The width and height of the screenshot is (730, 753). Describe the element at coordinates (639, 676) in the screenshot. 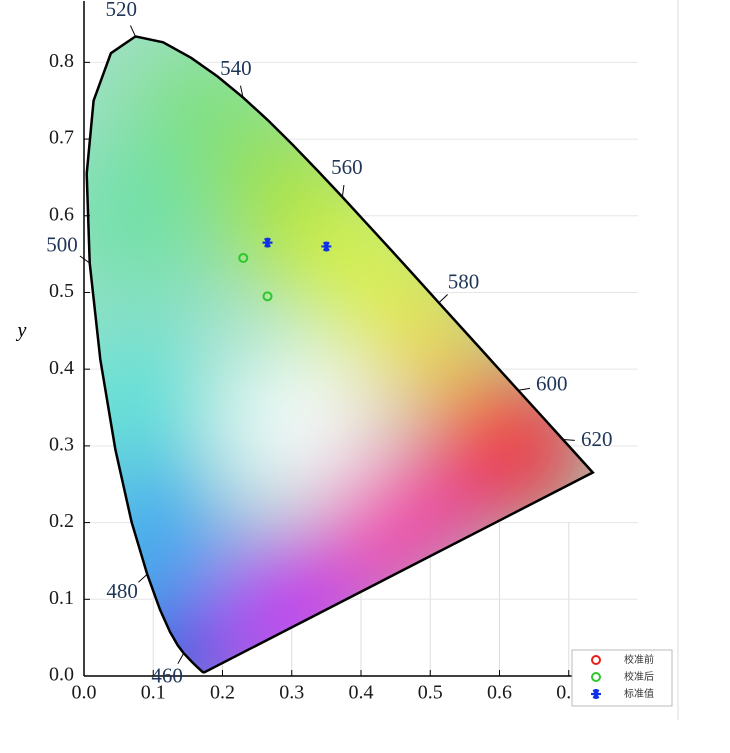

I see `legend-label: 校准后` at that location.